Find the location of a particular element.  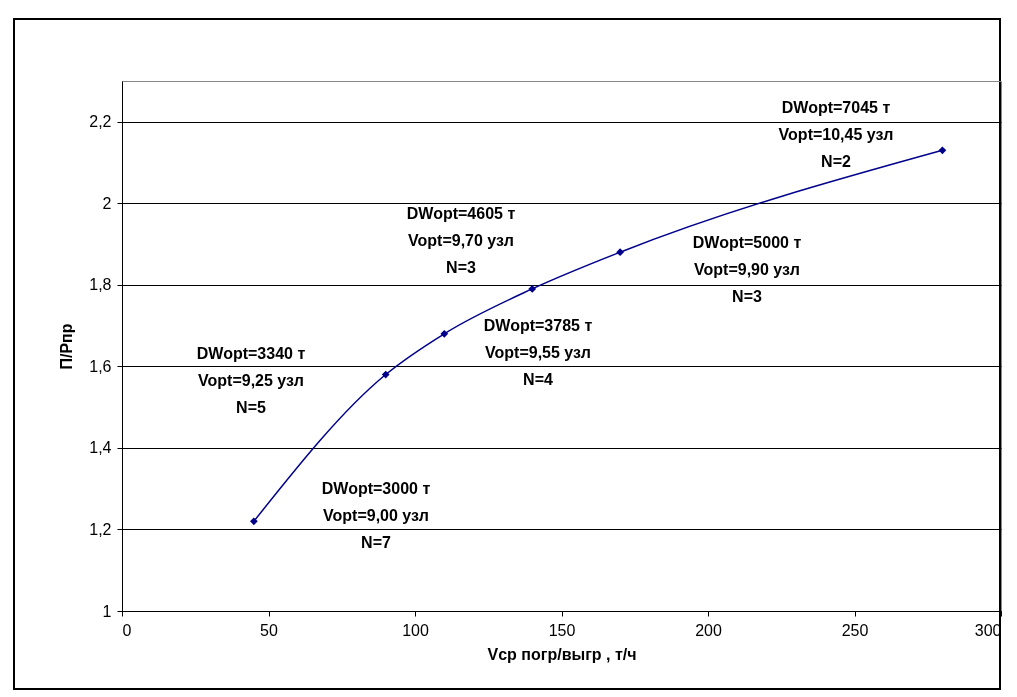

annotation: DWopt=5000 т Vopt=9,90 узл N=3 is located at coordinates (747, 269).